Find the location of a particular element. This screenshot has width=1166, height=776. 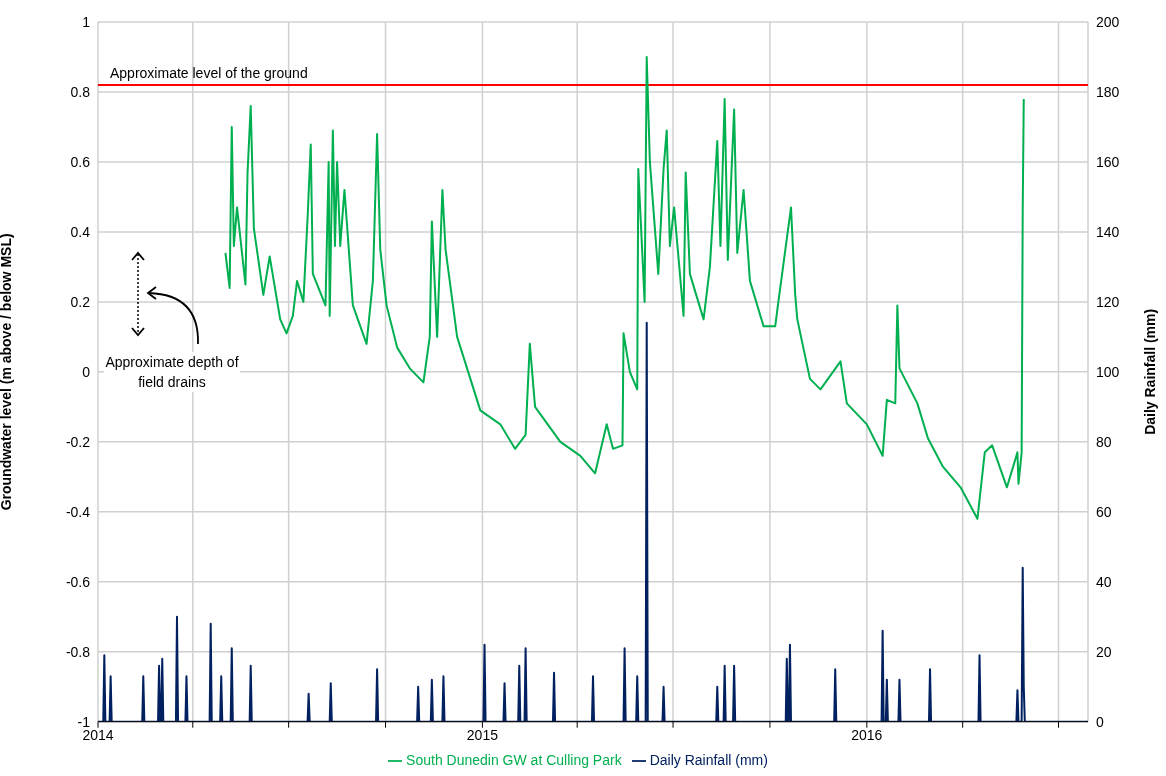

y2-tick-label: 100 is located at coordinates (1108, 371).